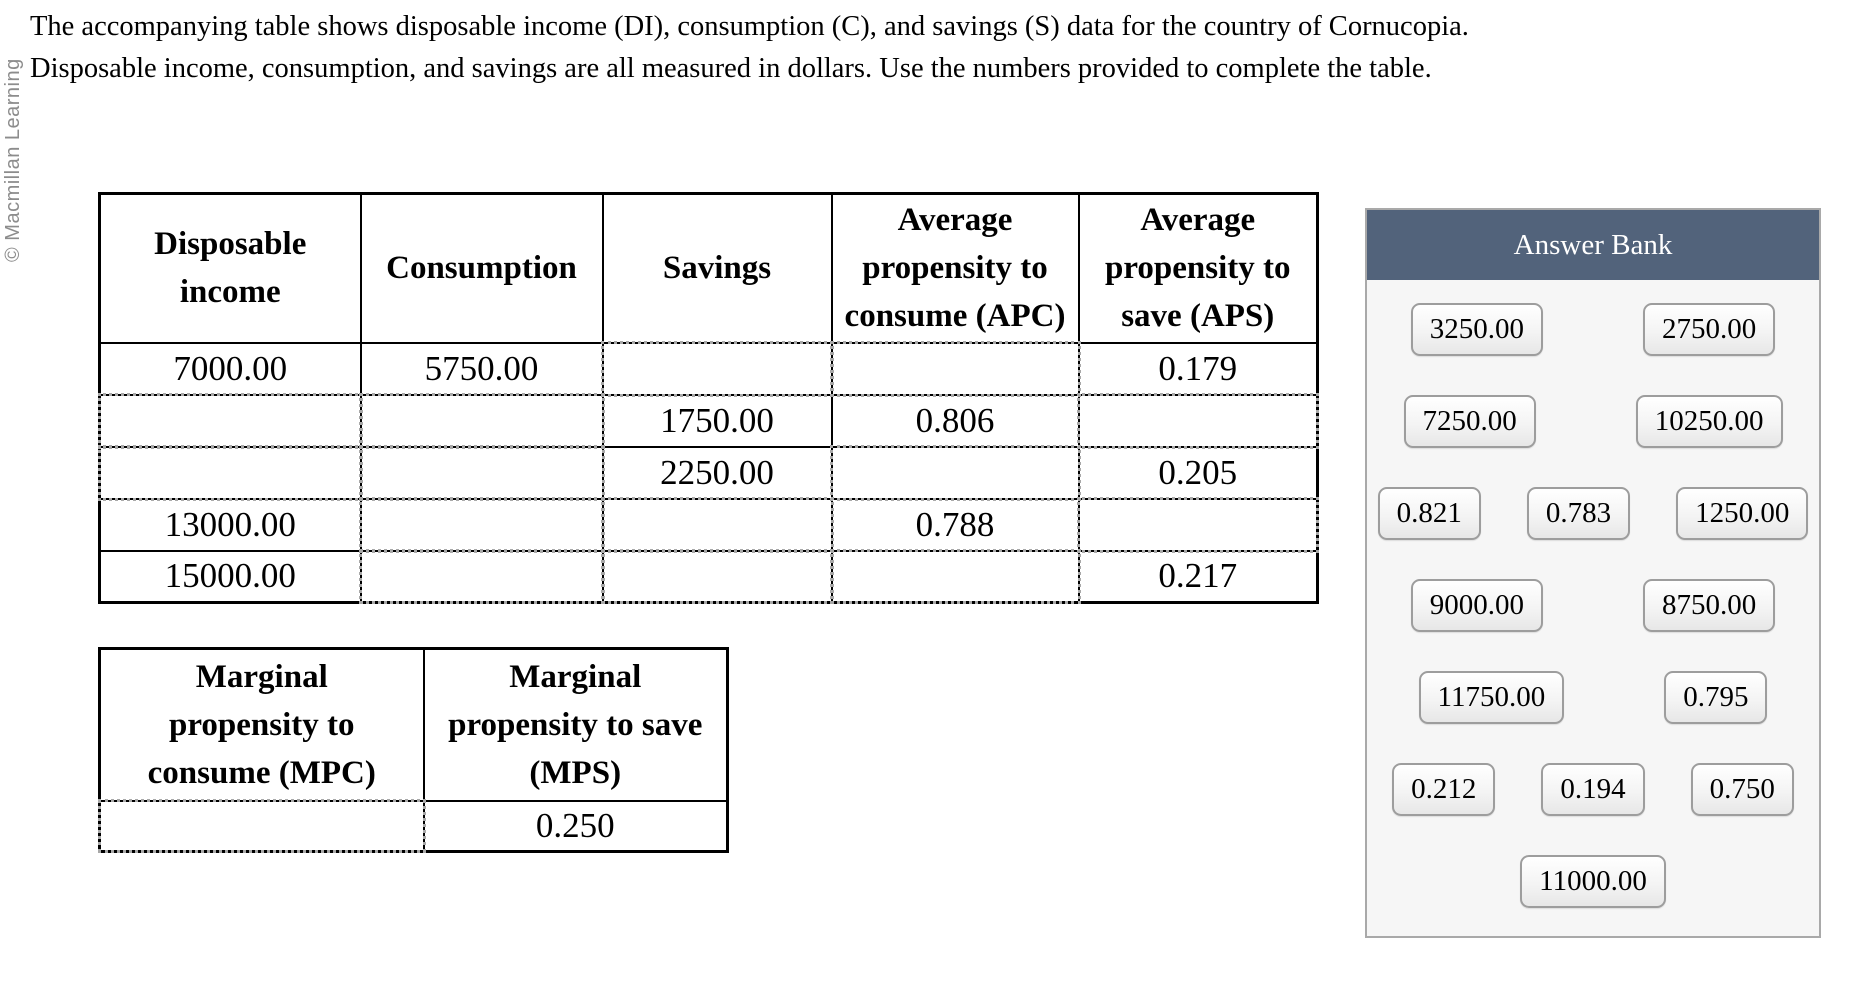  I want to click on answer-bank-row: 11000.00, so click(1593, 881).